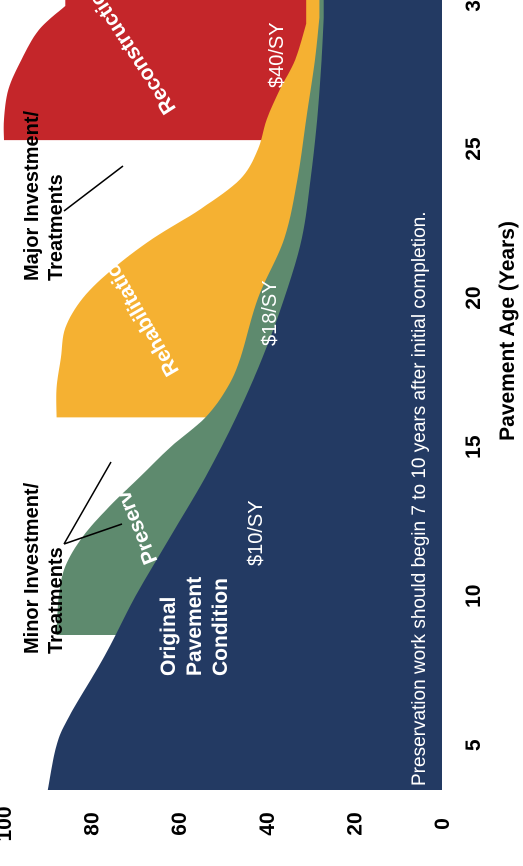  What do you see at coordinates (507, 331) in the screenshot?
I see `x-axis-label: Pavement Age (Years)` at bounding box center [507, 331].